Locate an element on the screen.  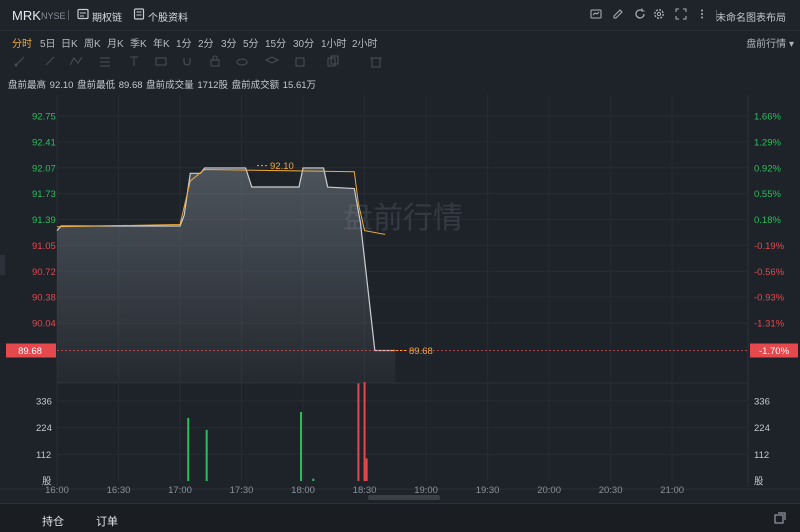
tf-15min: 15分 is located at coordinates (276, 44).